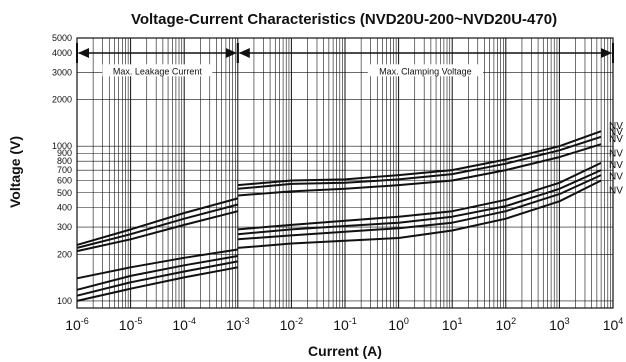 Image resolution: width=626 pixels, height=362 pixels. I want to click on y-tick-label: 5000, so click(62, 38).